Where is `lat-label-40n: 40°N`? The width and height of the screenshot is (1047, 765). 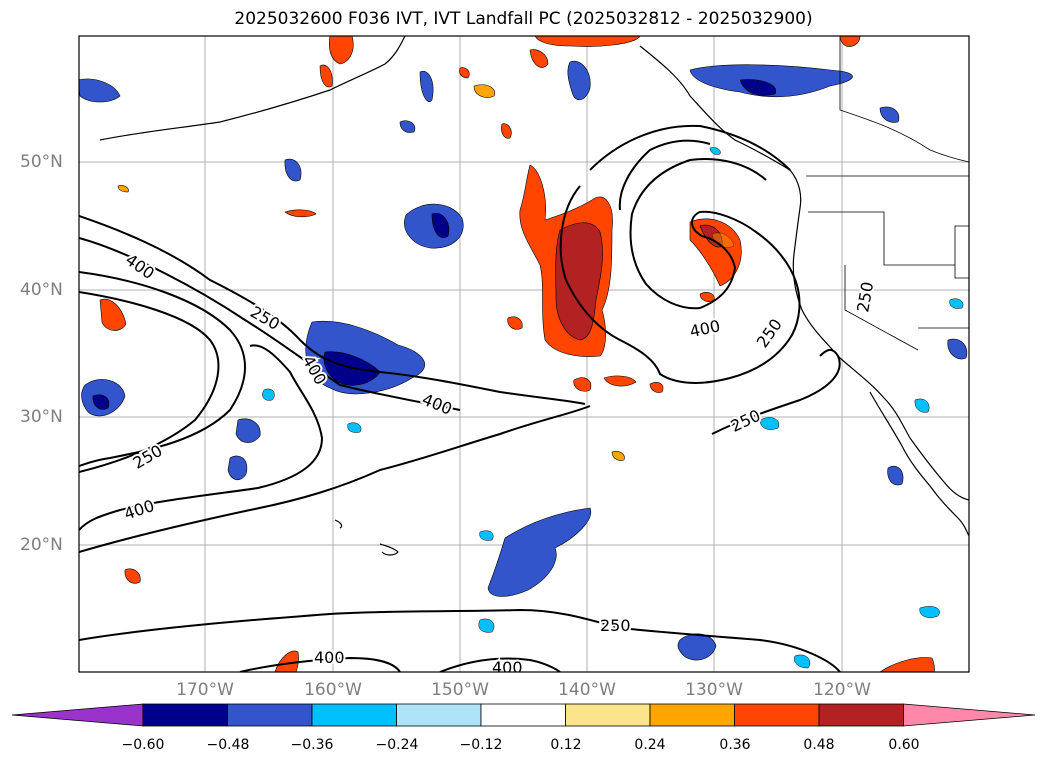
lat-label-40n: 40°N is located at coordinates (41, 290).